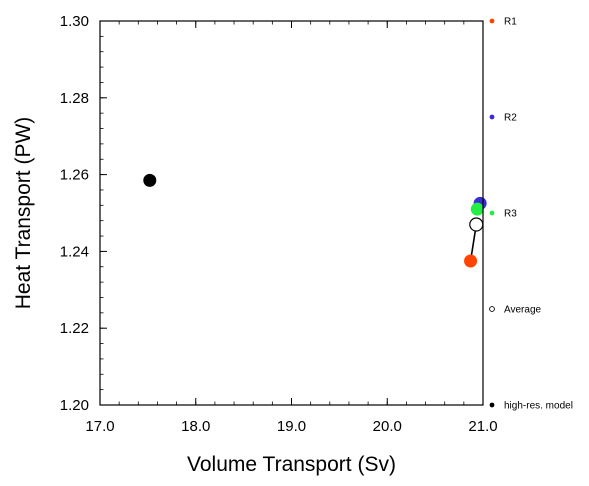 The height and width of the screenshot is (486, 589). I want to click on x-axis-title: Volume Transport (Sv), so click(291, 464).